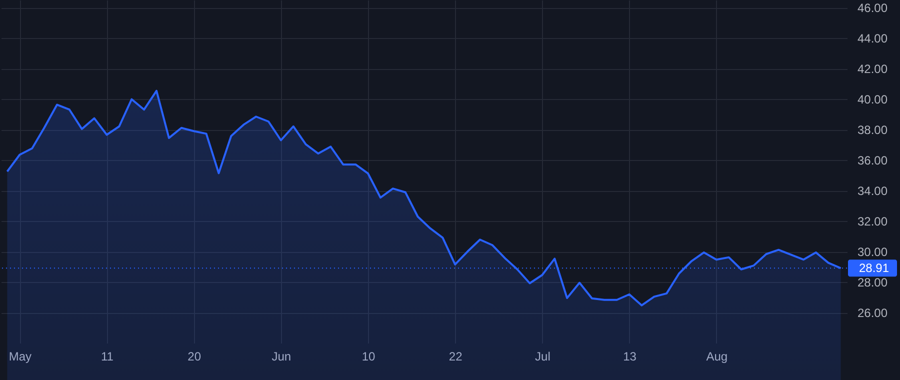 This screenshot has height=380, width=900. What do you see at coordinates (873, 8) in the screenshot?
I see `y-tick-label: 46.00` at bounding box center [873, 8].